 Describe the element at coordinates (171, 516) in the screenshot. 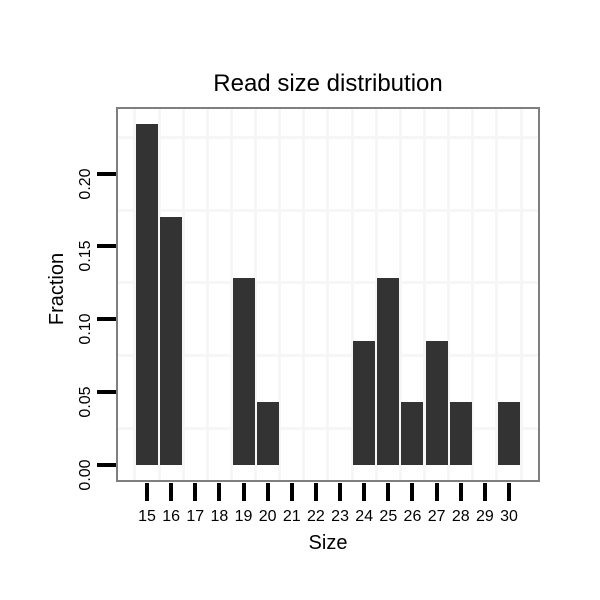

I see `x-tick-label: 16` at that location.